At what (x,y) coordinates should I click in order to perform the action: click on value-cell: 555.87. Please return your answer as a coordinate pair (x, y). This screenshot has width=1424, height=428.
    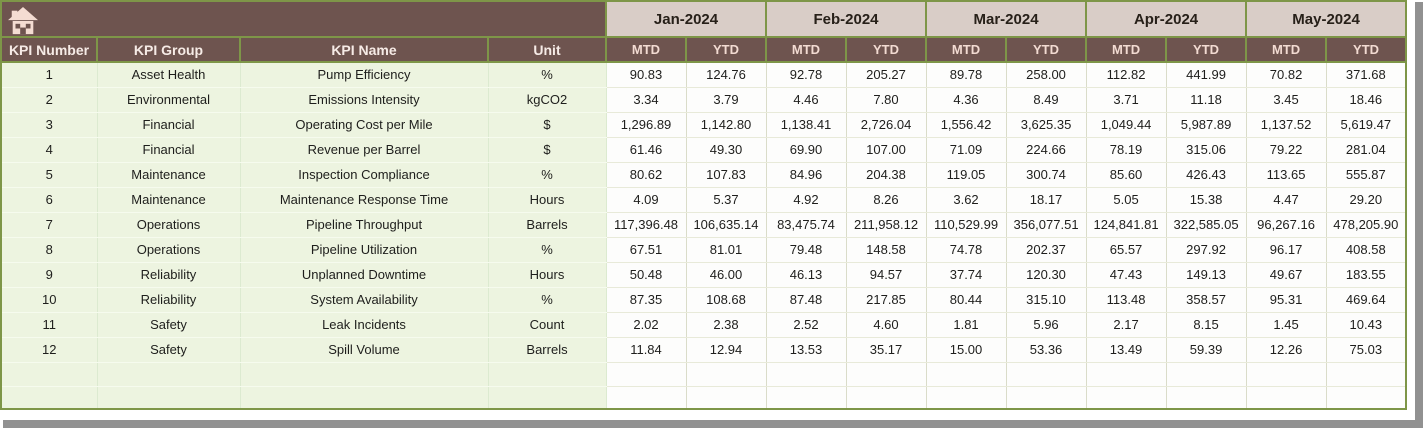
    Looking at the image, I should click on (1366, 174).